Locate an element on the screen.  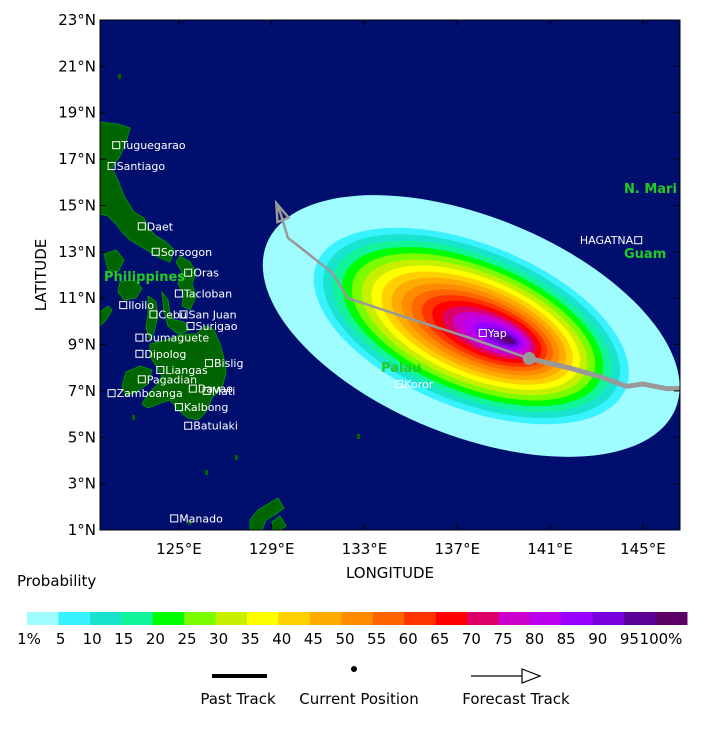
legend-tick-label: 1% is located at coordinates (29, 639).